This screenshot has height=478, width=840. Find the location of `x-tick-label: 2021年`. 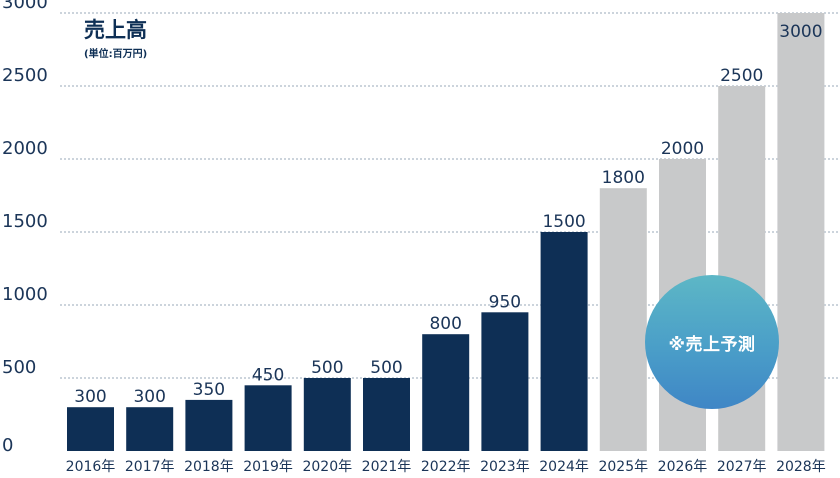

x-tick-label: 2021年 is located at coordinates (387, 467).